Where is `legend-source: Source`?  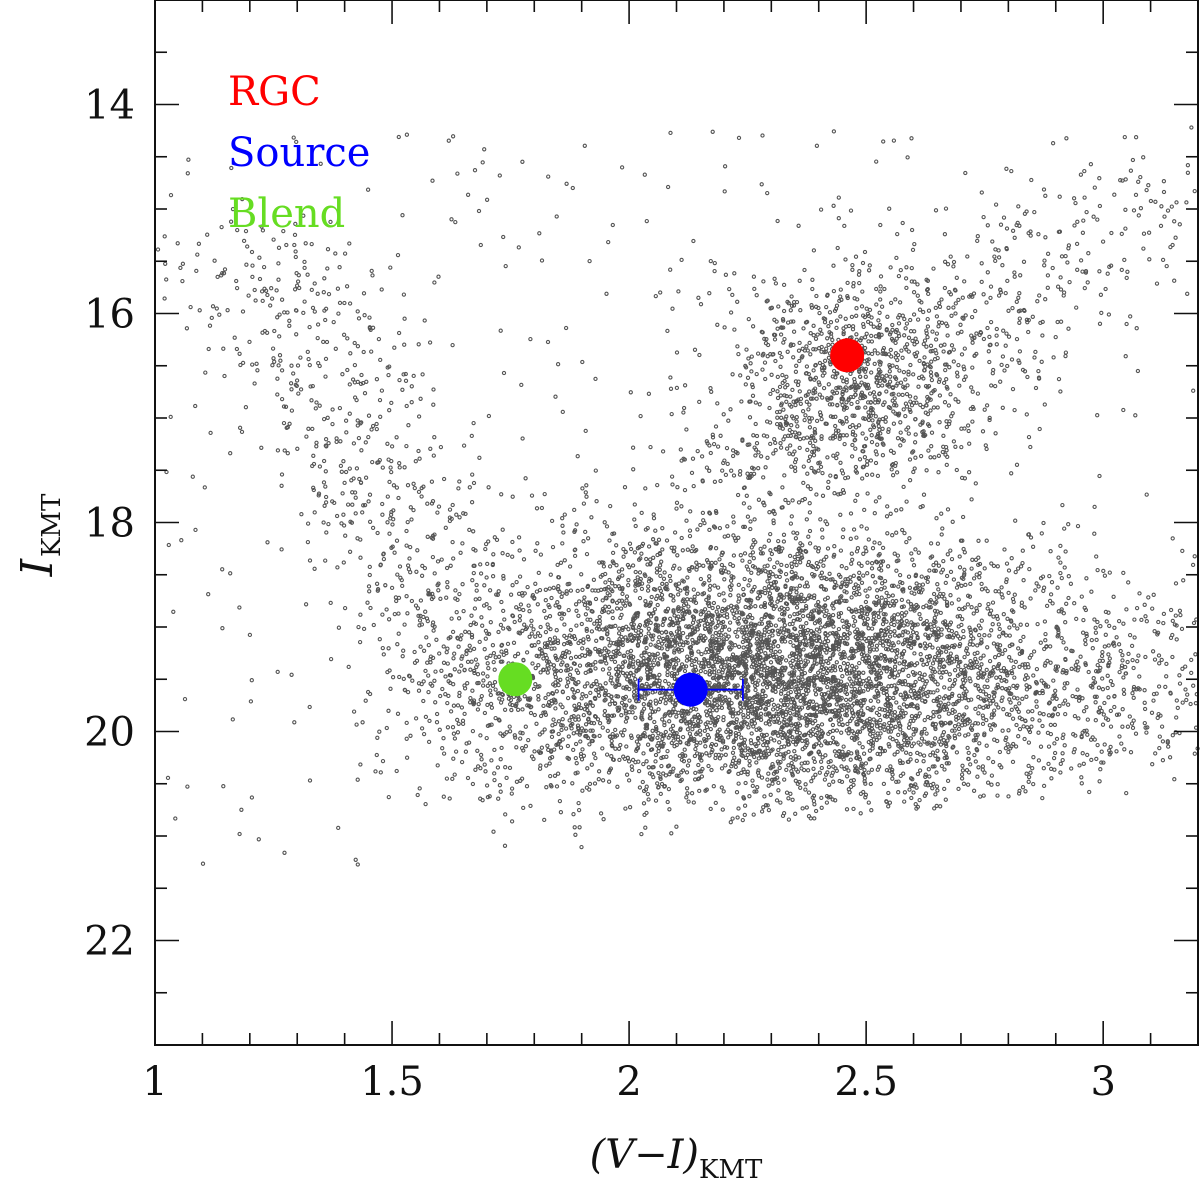 legend-source: Source is located at coordinates (299, 153).